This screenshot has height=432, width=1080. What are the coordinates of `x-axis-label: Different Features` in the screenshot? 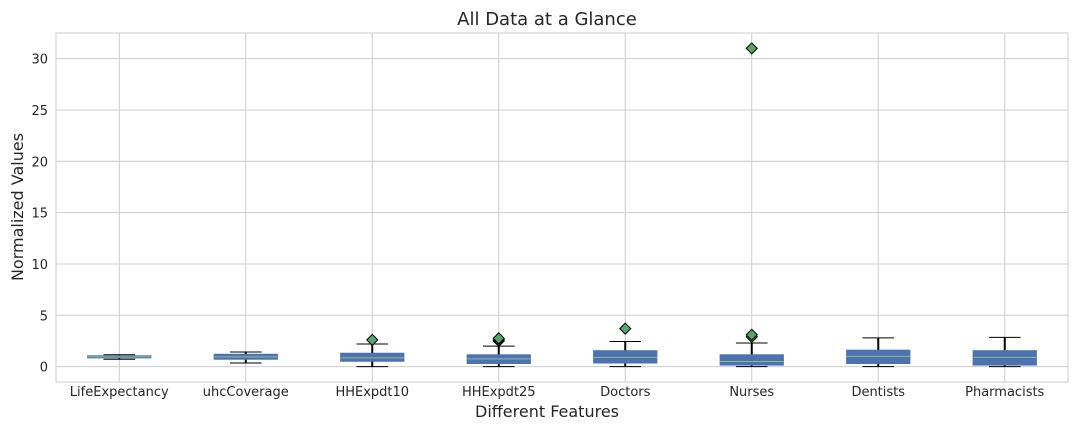 It's located at (547, 411).